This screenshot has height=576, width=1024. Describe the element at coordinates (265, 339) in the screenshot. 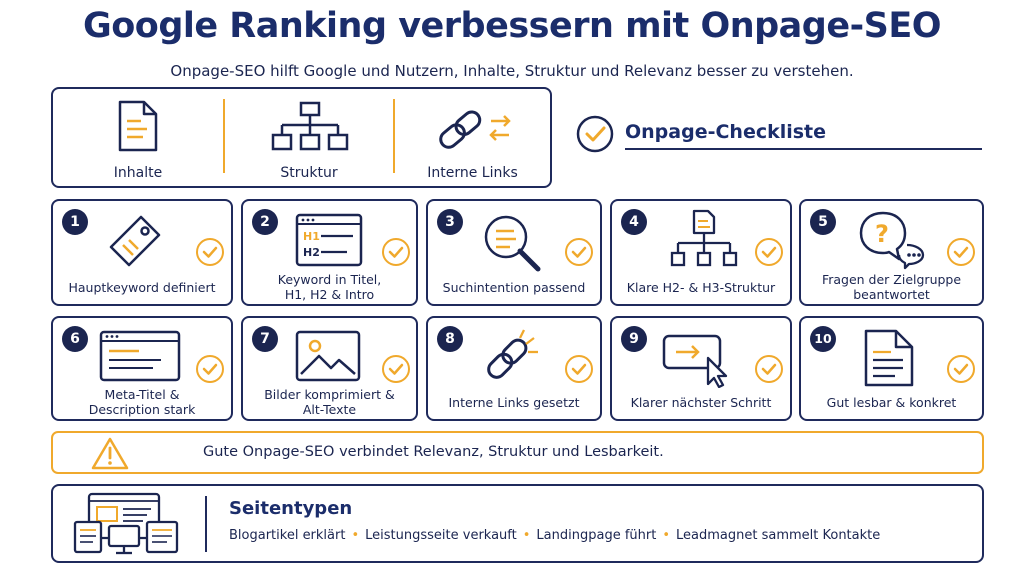

I see `step-number: 7` at that location.